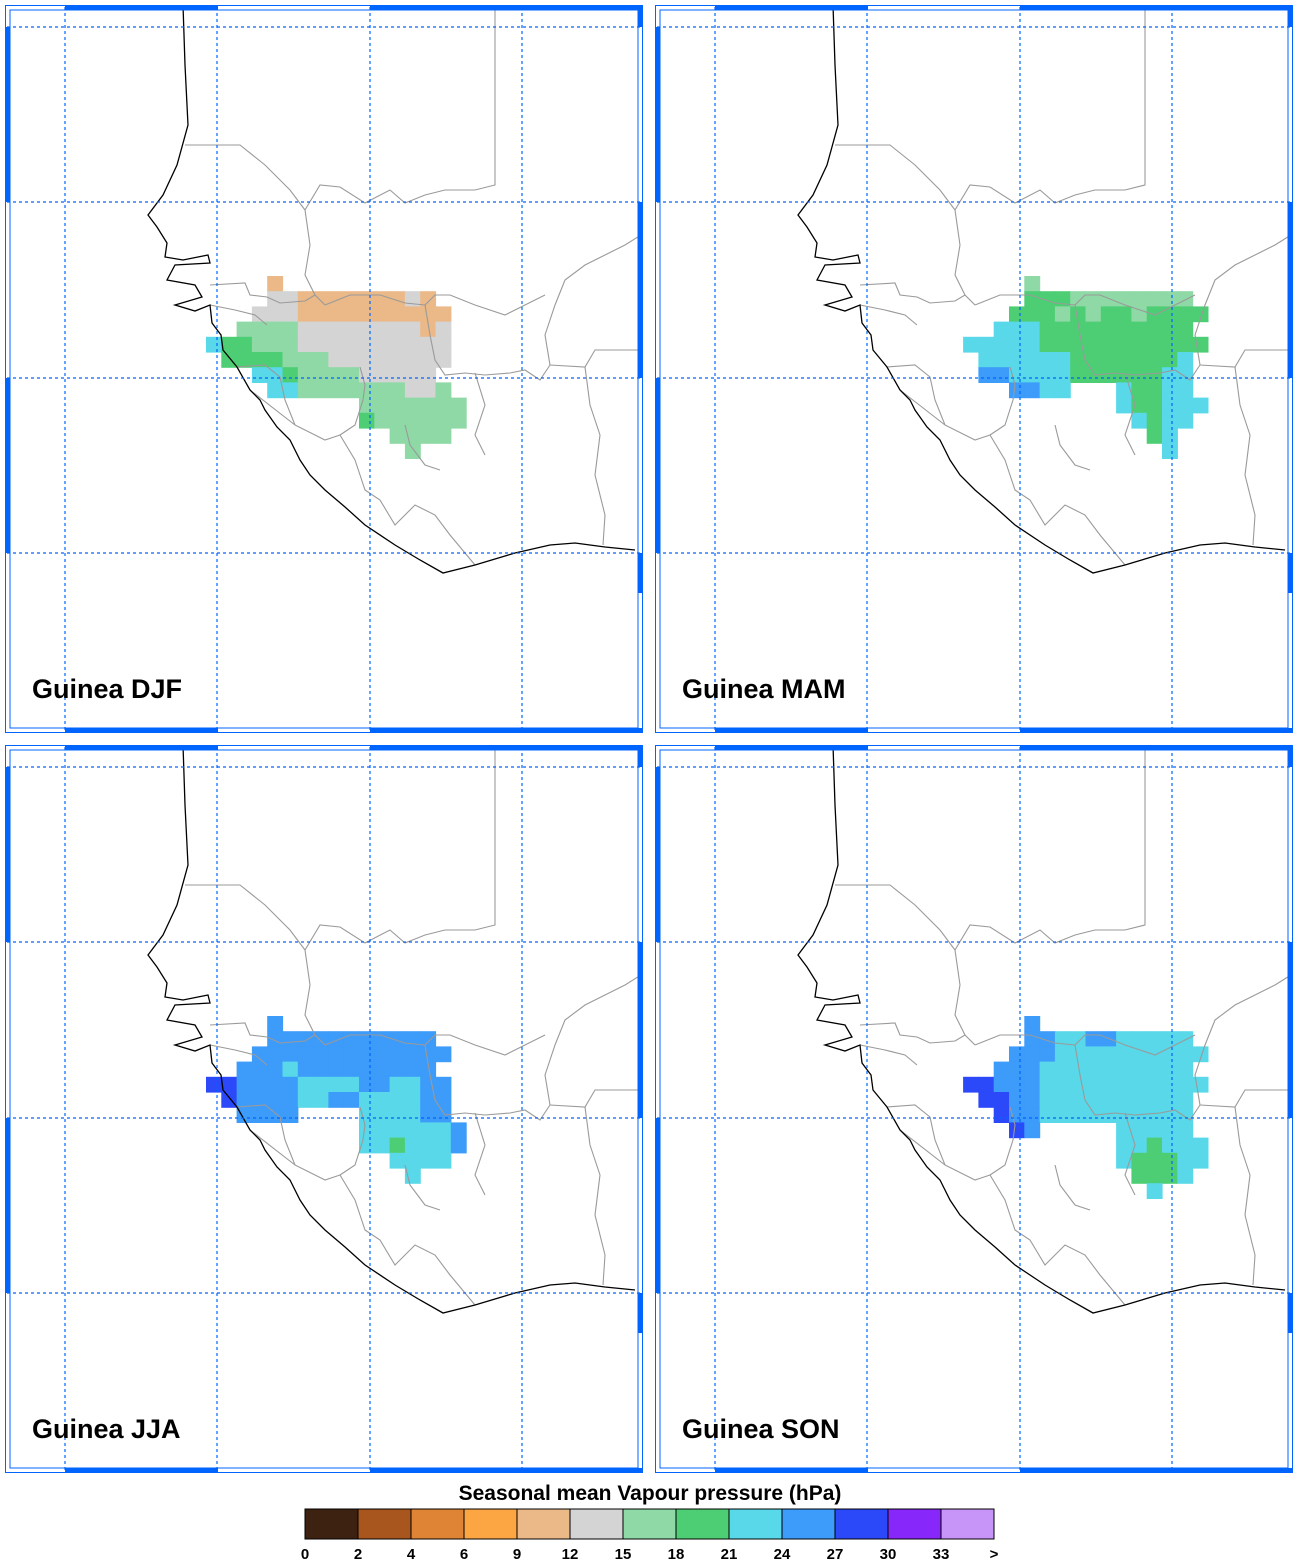  Describe the element at coordinates (782, 1554) in the screenshot. I see `colorbar-tick-label: 24` at that location.